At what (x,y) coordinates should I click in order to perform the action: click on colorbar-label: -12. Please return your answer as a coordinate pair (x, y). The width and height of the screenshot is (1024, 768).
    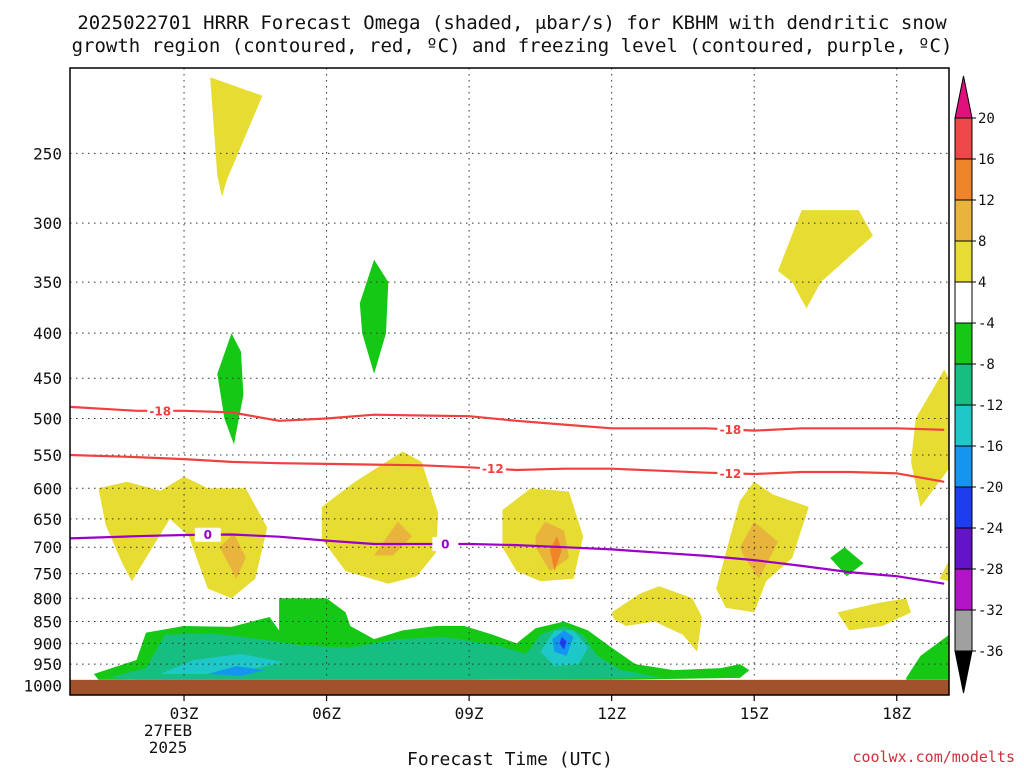
    Looking at the image, I should click on (990, 406).